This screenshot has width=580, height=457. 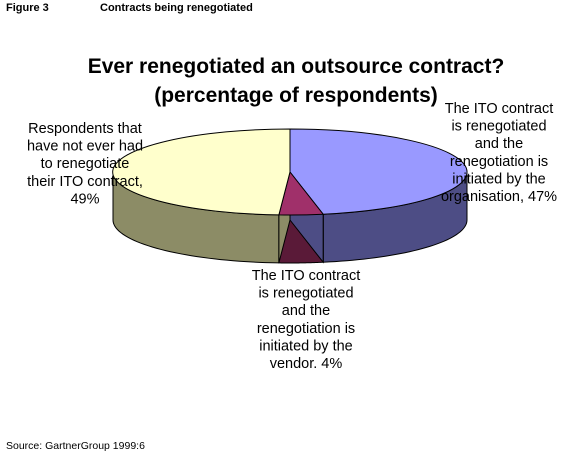 I want to click on source-note: Source: GartnerGroup 1999:6, so click(x=75, y=446).